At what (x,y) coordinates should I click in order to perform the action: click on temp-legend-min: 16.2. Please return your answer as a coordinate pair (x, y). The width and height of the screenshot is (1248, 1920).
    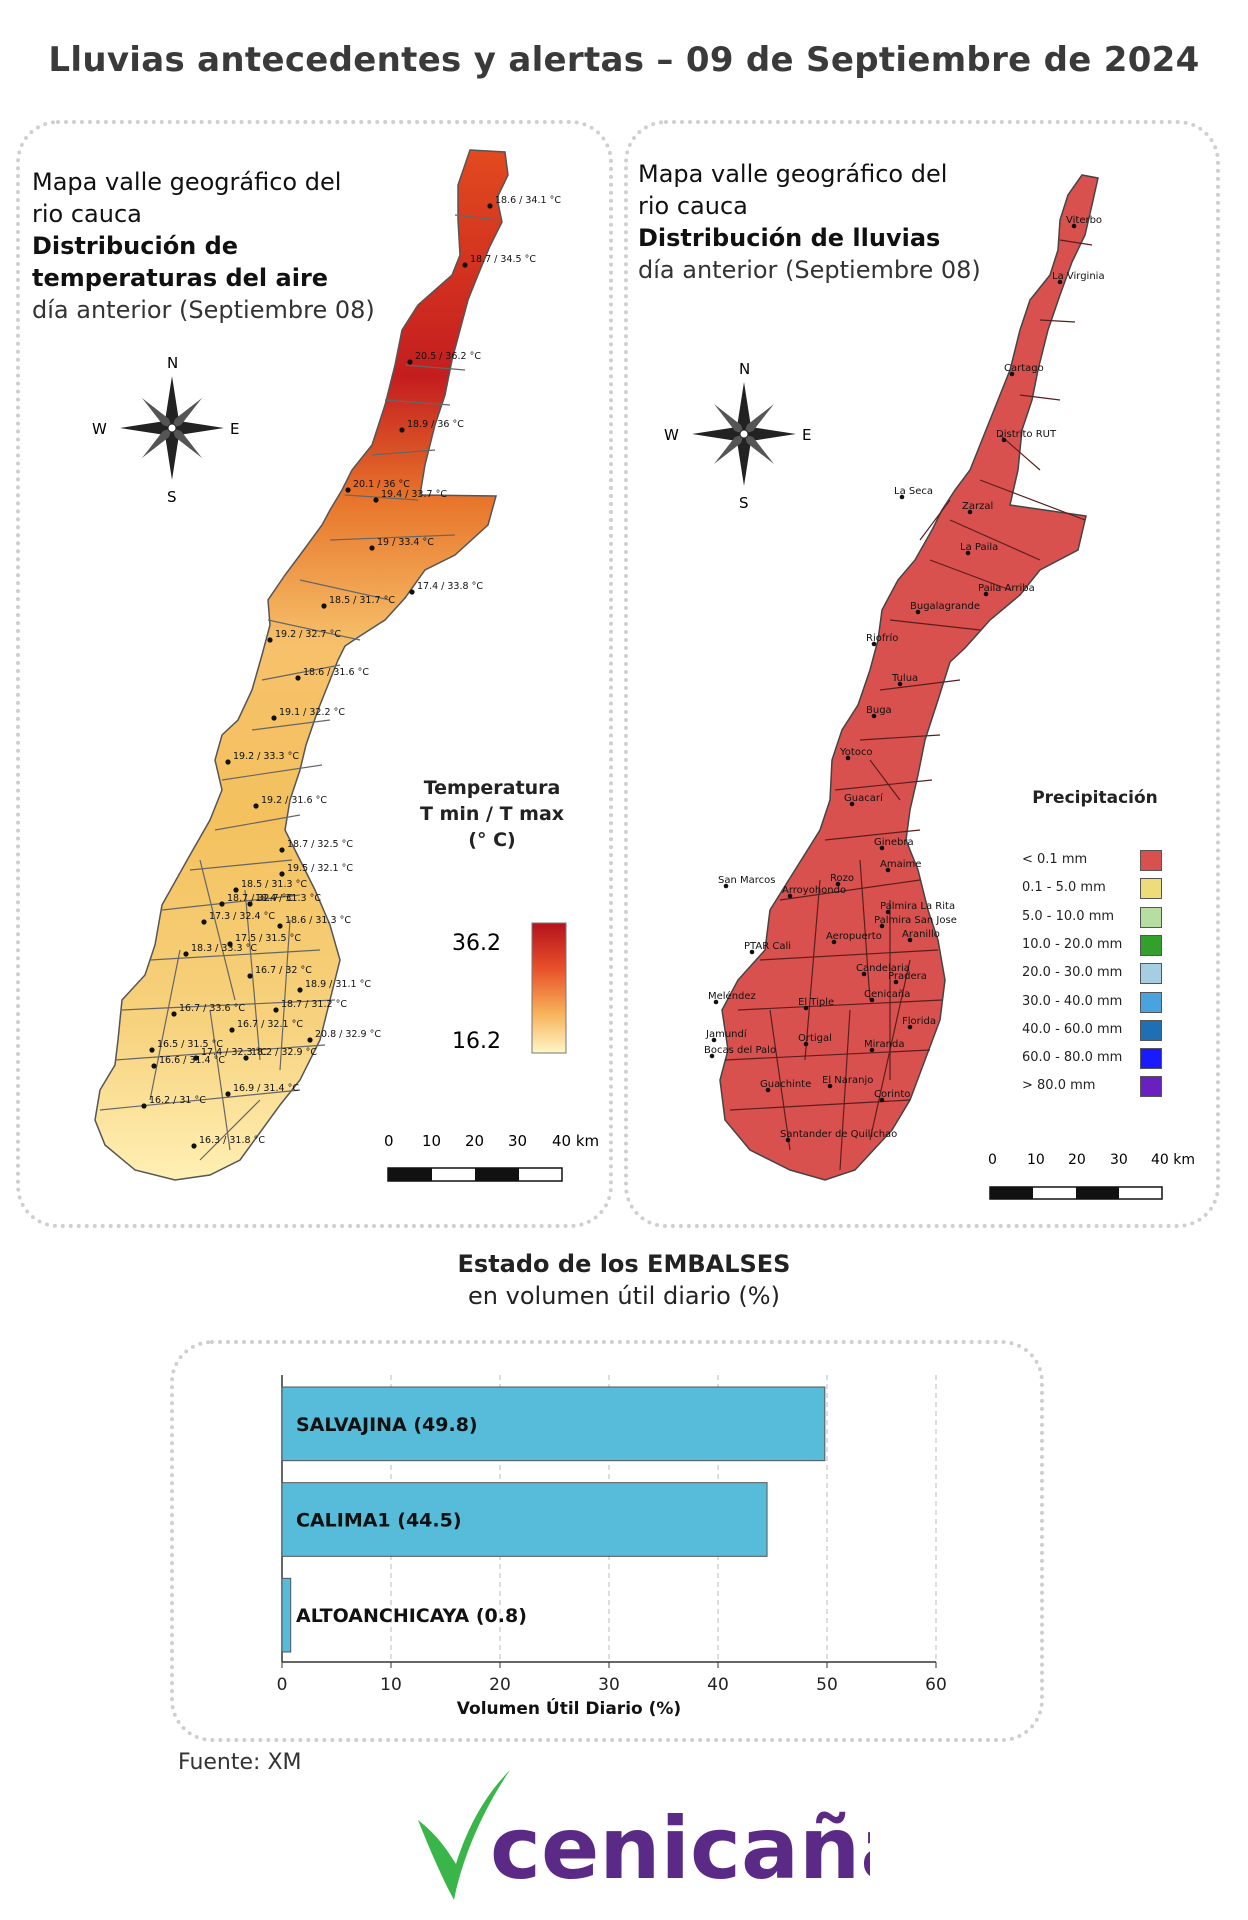
    Looking at the image, I should click on (476, 1041).